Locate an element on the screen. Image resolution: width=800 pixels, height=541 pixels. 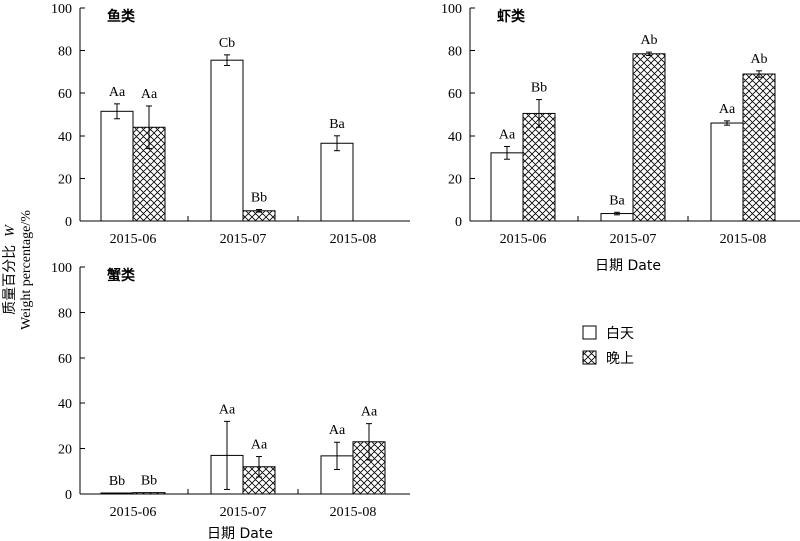
svg-text: 质量百分比 W is located at coordinates (9, 269).